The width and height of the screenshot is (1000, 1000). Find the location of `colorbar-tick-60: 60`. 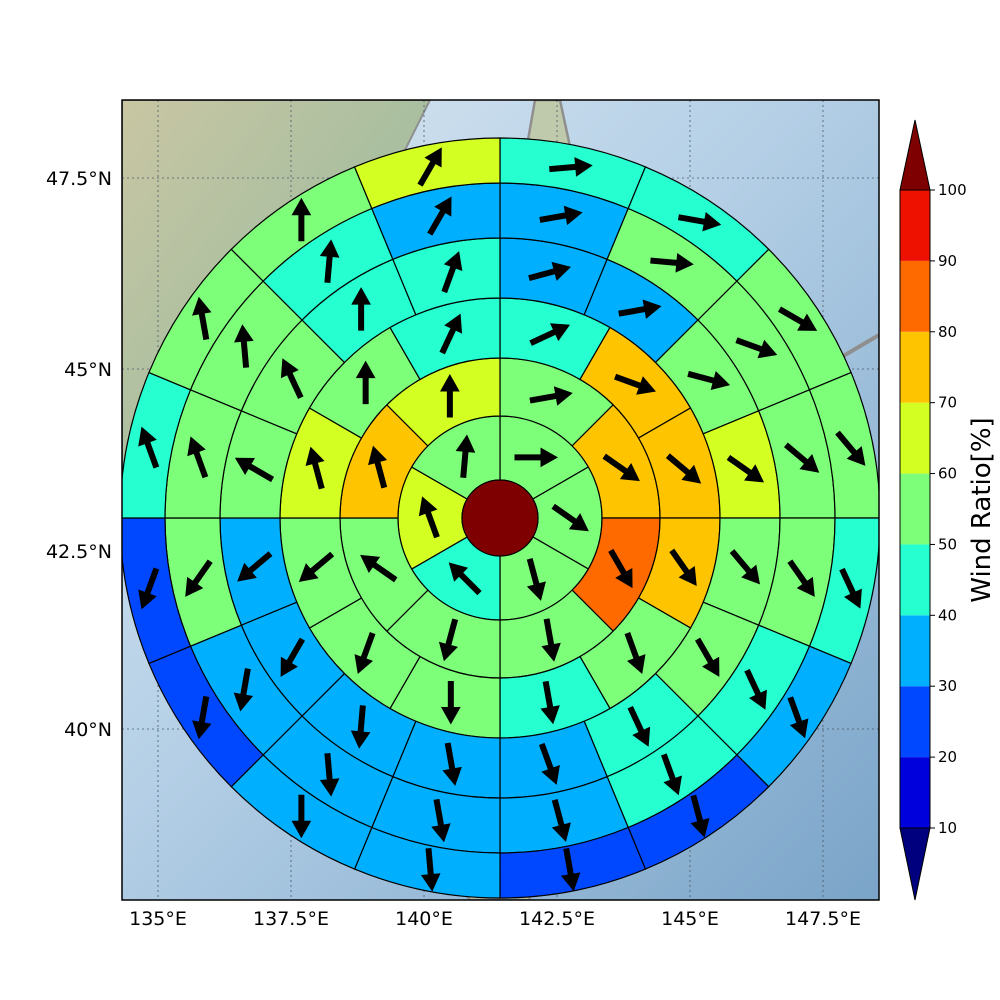

colorbar-tick-60: 60 is located at coordinates (947, 474).